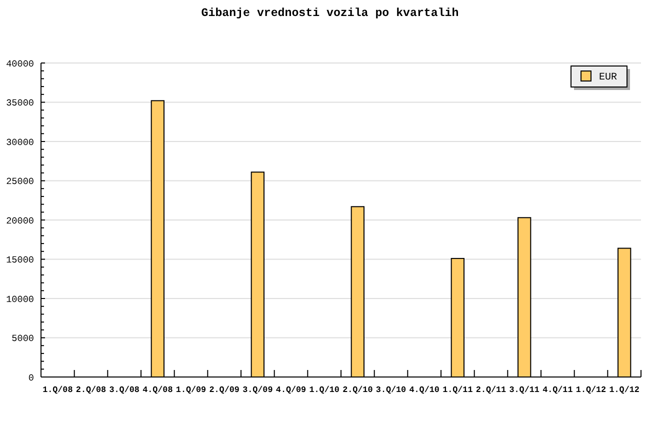  What do you see at coordinates (257, 390) in the screenshot?
I see `x-tick-label: 3.Q/09` at bounding box center [257, 390].